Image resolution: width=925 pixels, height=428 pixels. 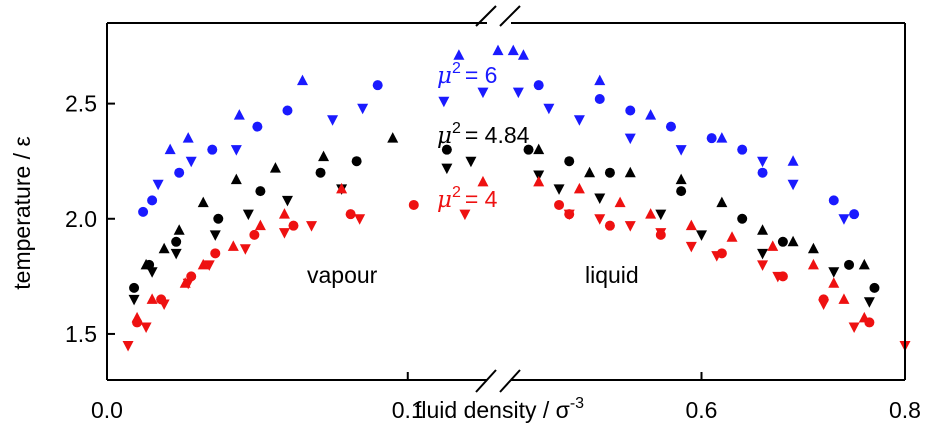 I want to click on x-tick-label: 0.1, so click(x=408, y=410).